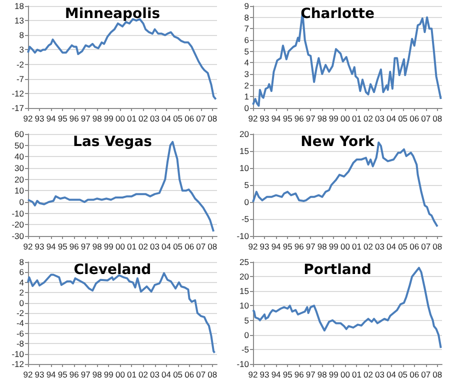 The height and width of the screenshot is (386, 450). I want to click on y-tick-label: 9, so click(247, 6).